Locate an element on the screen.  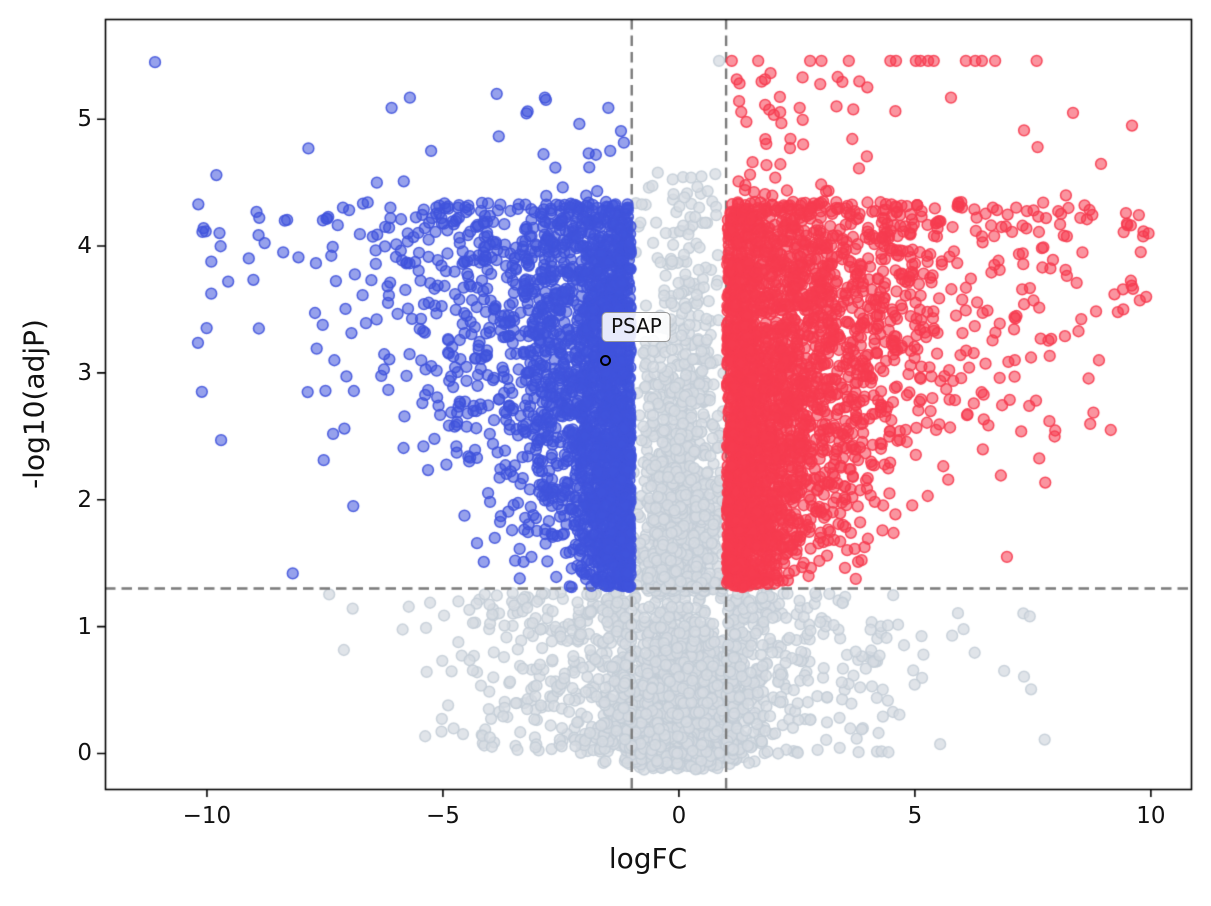
x-tick-label: 0 is located at coordinates (679, 816).